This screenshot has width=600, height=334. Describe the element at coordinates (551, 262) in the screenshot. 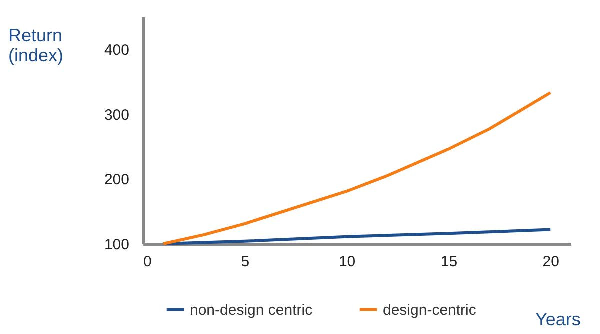

I see `x-tick-label: 20` at that location.